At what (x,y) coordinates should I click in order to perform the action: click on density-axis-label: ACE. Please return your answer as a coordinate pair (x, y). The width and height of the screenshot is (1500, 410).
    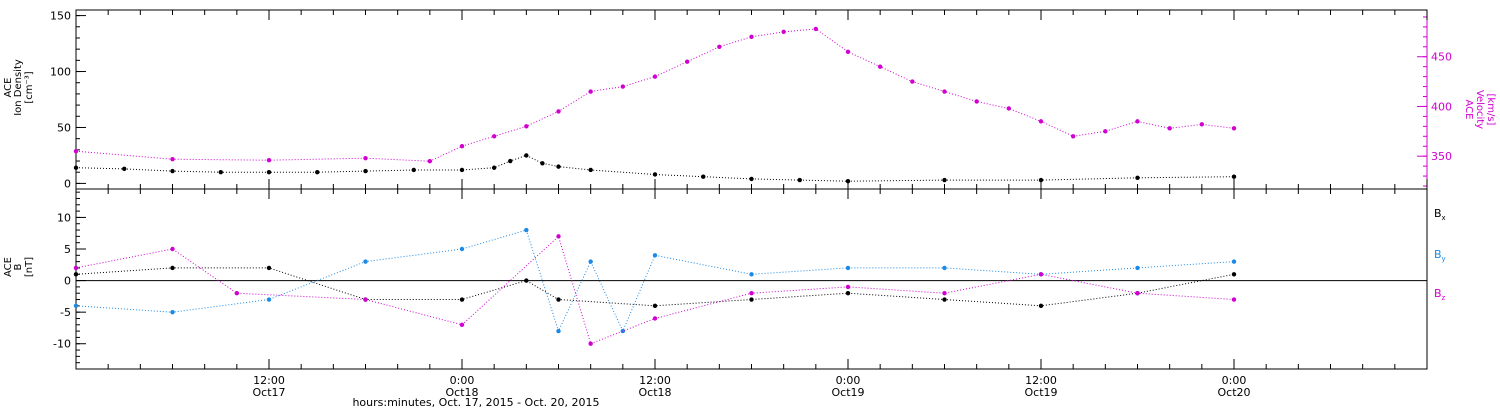
    Looking at the image, I should click on (8, 88).